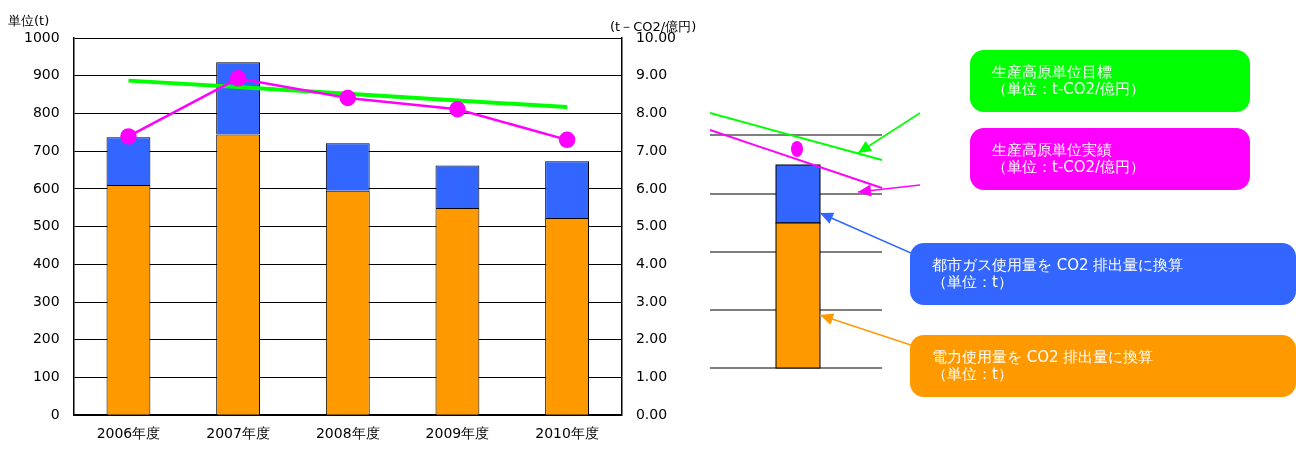  Describe the element at coordinates (651, 338) in the screenshot. I see `y2-tick-label: 2.00` at that location.